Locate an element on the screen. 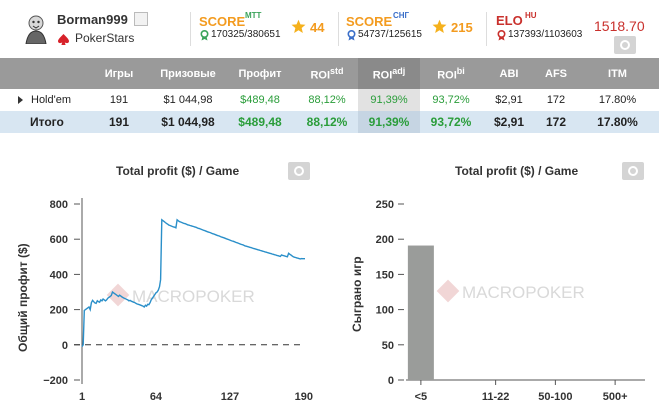  col-header-profit: Профит is located at coordinates (260, 73).